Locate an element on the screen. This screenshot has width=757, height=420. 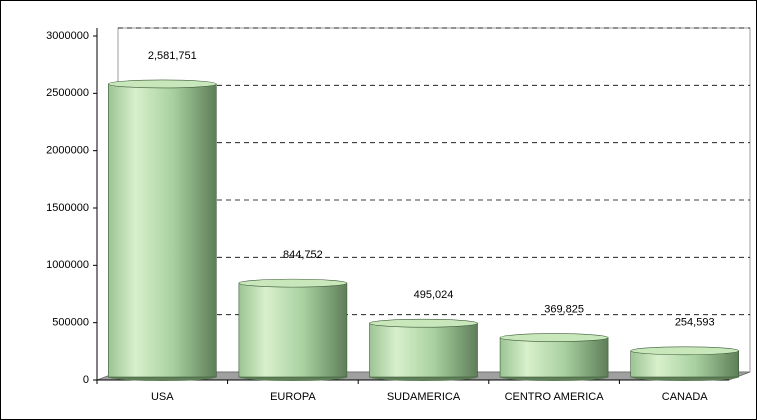
y-tick-label: 500000 is located at coordinates (70, 323).